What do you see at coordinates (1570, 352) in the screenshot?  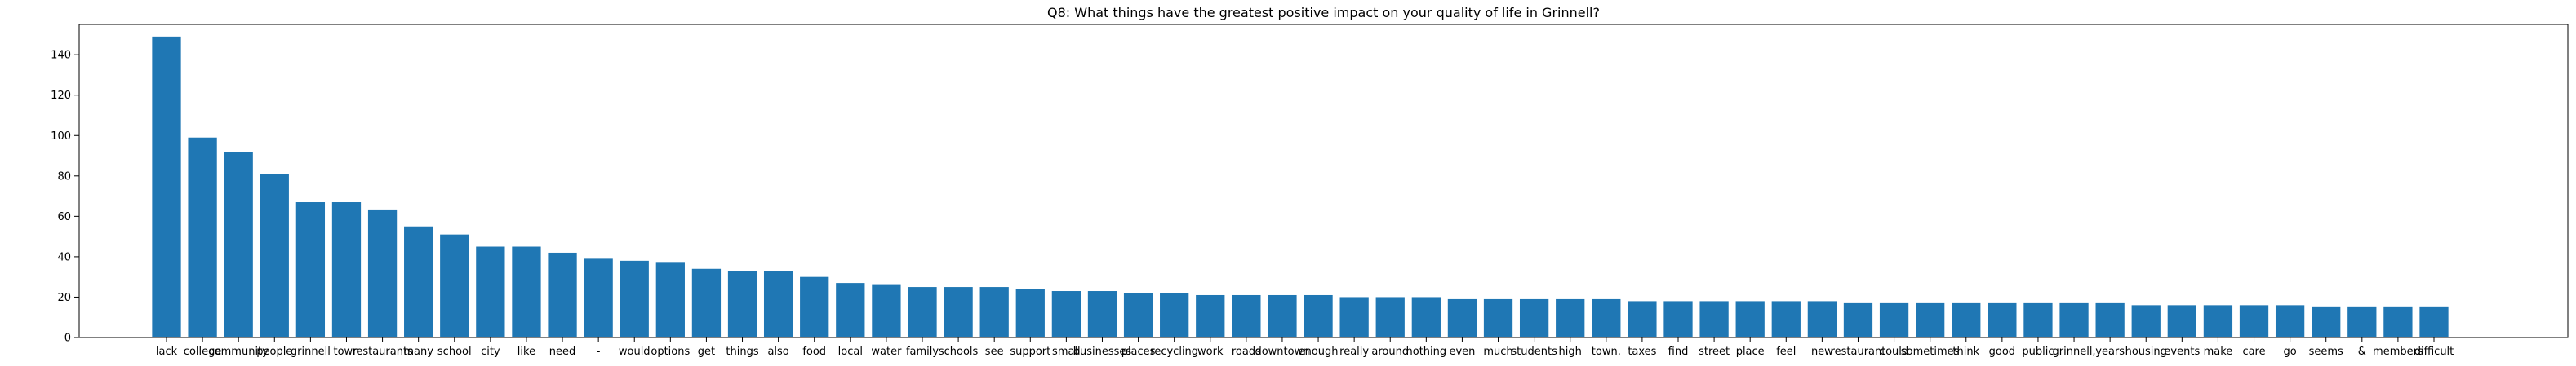 I see `x-tick-label: high` at bounding box center [1570, 352].